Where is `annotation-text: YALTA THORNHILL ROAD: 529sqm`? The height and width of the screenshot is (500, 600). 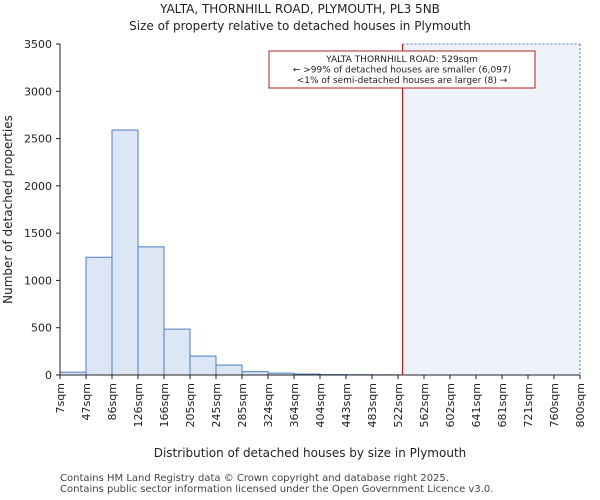
annotation-text: YALTA THORNHILL ROAD: 529sqm is located at coordinates (401, 60).